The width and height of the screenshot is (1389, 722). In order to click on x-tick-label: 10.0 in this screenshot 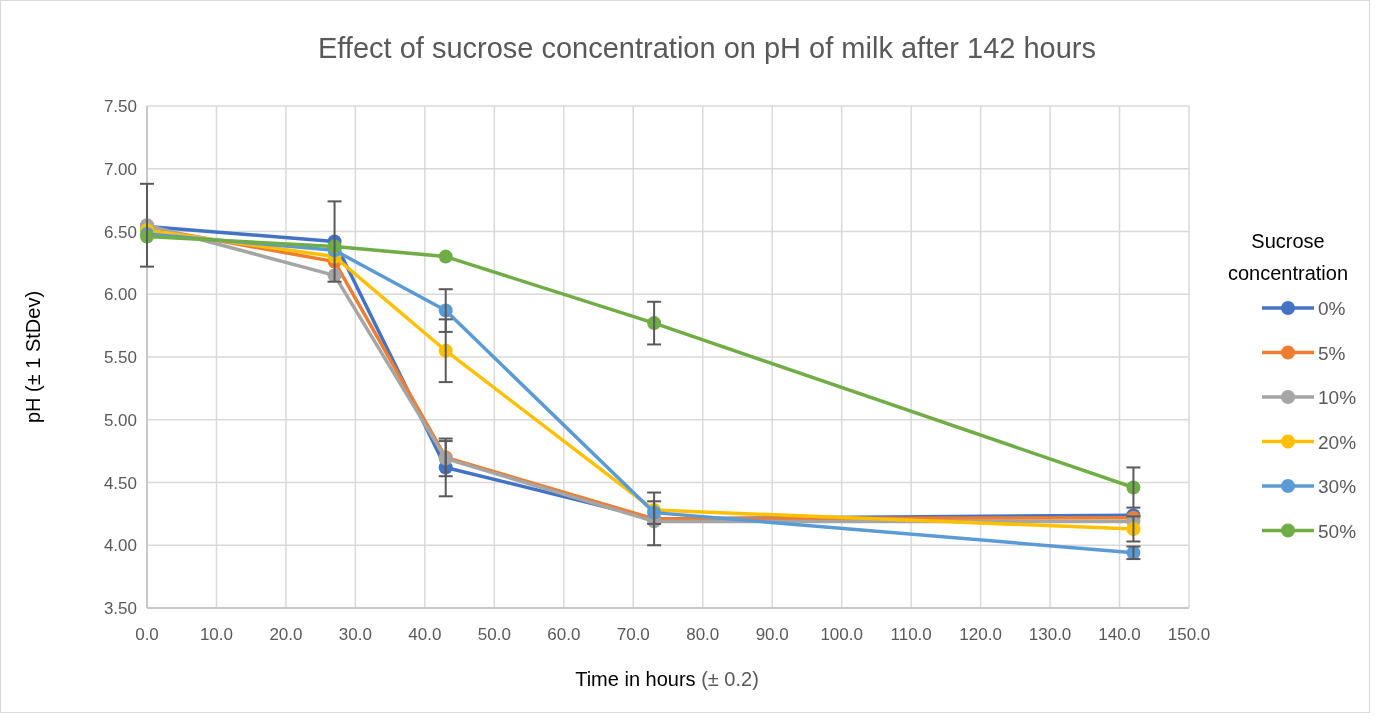, I will do `click(216, 634)`.